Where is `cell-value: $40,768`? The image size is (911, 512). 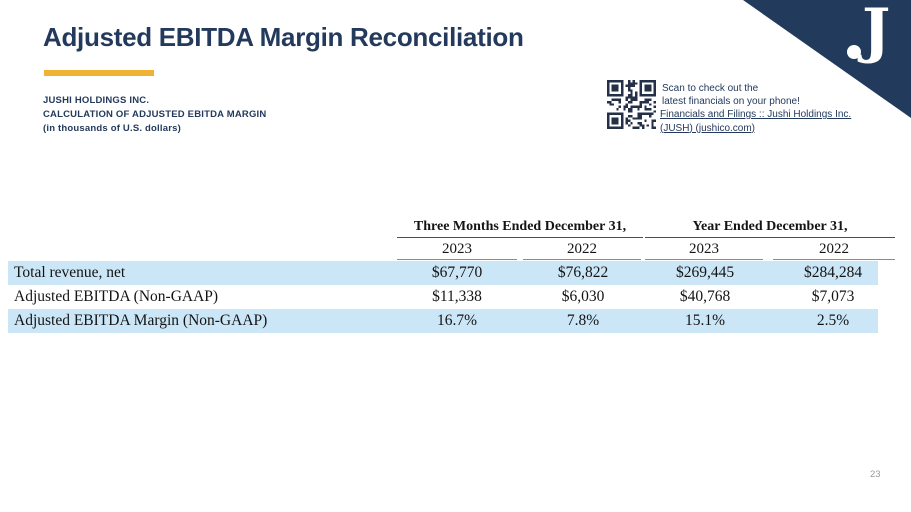 cell-value: $40,768 is located at coordinates (705, 296).